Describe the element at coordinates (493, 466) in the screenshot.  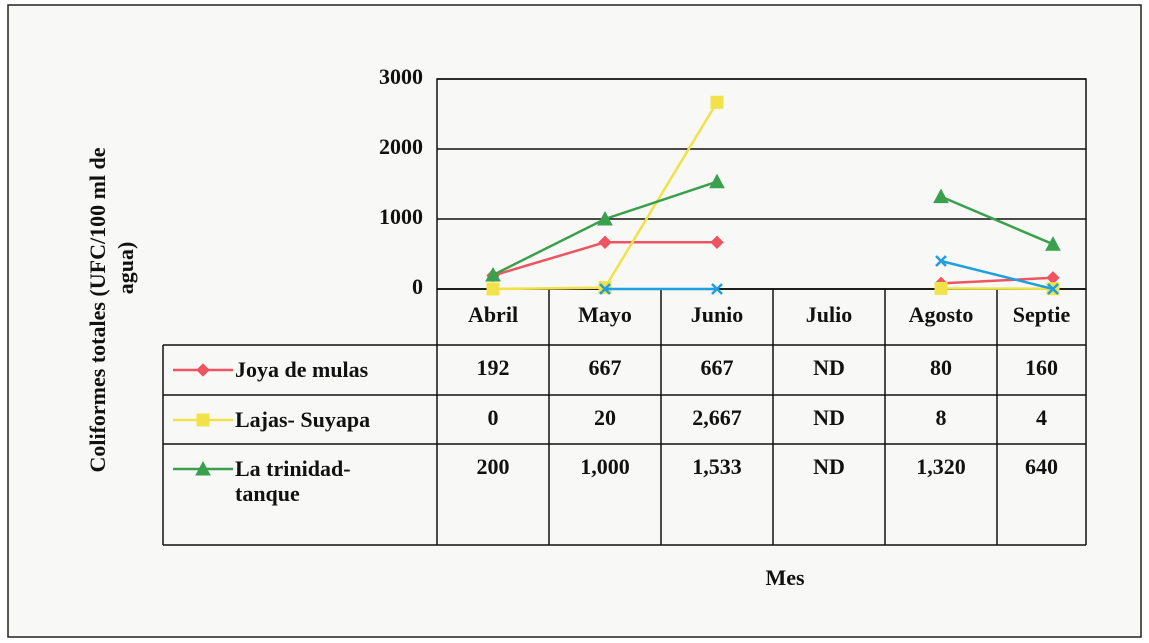
I see `table-cell: 200` at that location.